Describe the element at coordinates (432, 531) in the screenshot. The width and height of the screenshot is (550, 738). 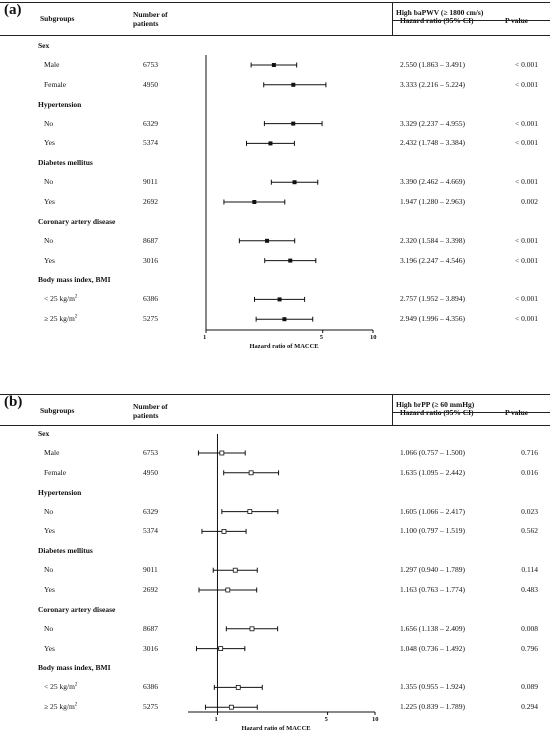
I see `row-hazard-ratio: 1.100 (0.797 – 1.519)` at that location.